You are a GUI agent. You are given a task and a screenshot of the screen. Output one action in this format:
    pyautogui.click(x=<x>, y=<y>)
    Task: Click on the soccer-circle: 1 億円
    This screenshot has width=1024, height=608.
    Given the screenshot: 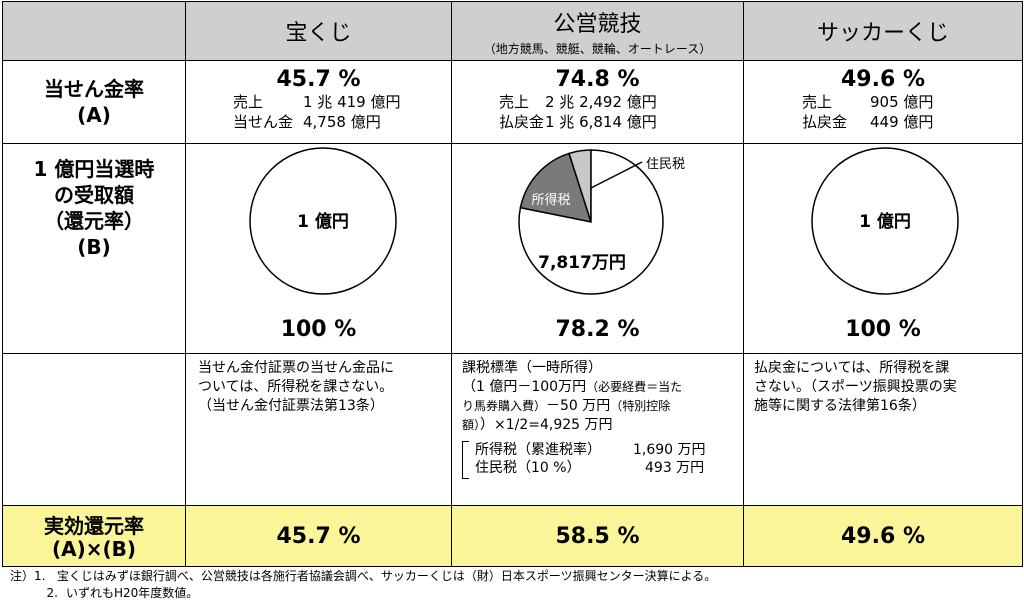 What is the action you would take?
    pyautogui.click(x=885, y=221)
    